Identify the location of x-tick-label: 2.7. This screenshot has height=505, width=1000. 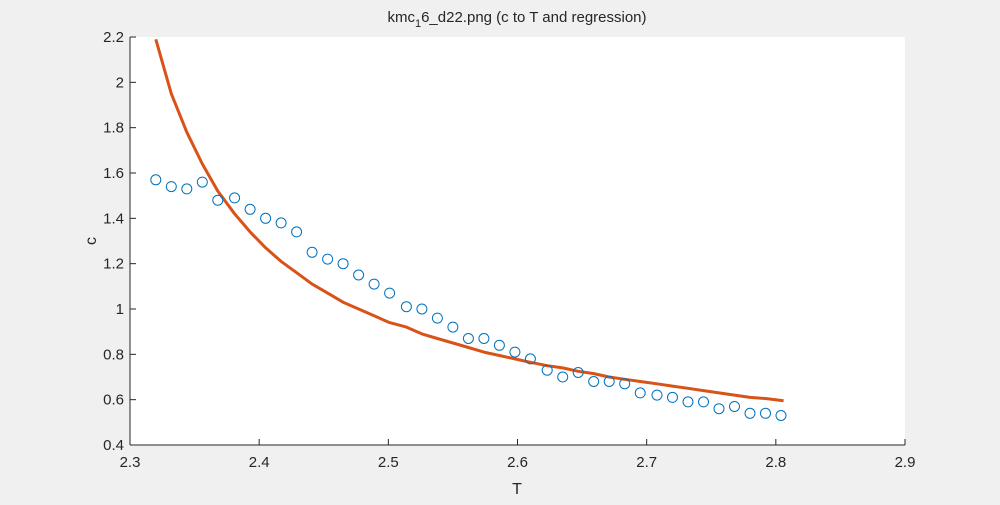
(646, 462).